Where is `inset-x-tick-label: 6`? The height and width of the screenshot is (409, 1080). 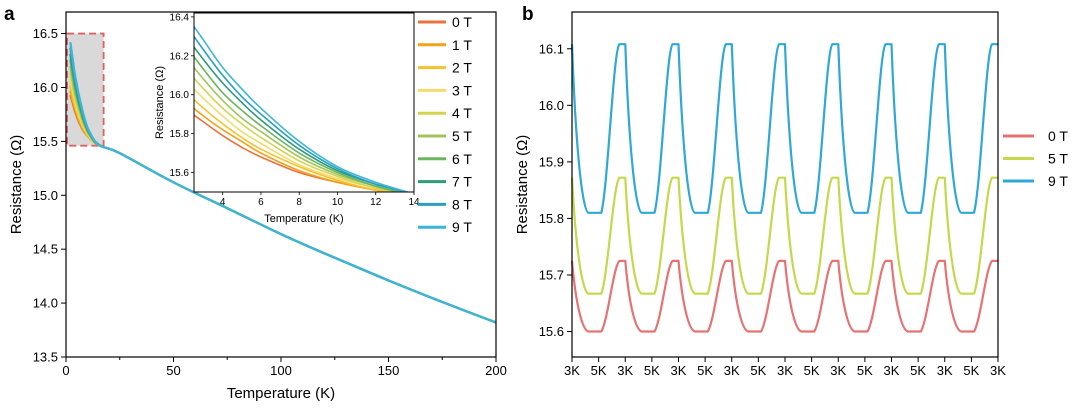 inset-x-tick-label: 6 is located at coordinates (261, 202).